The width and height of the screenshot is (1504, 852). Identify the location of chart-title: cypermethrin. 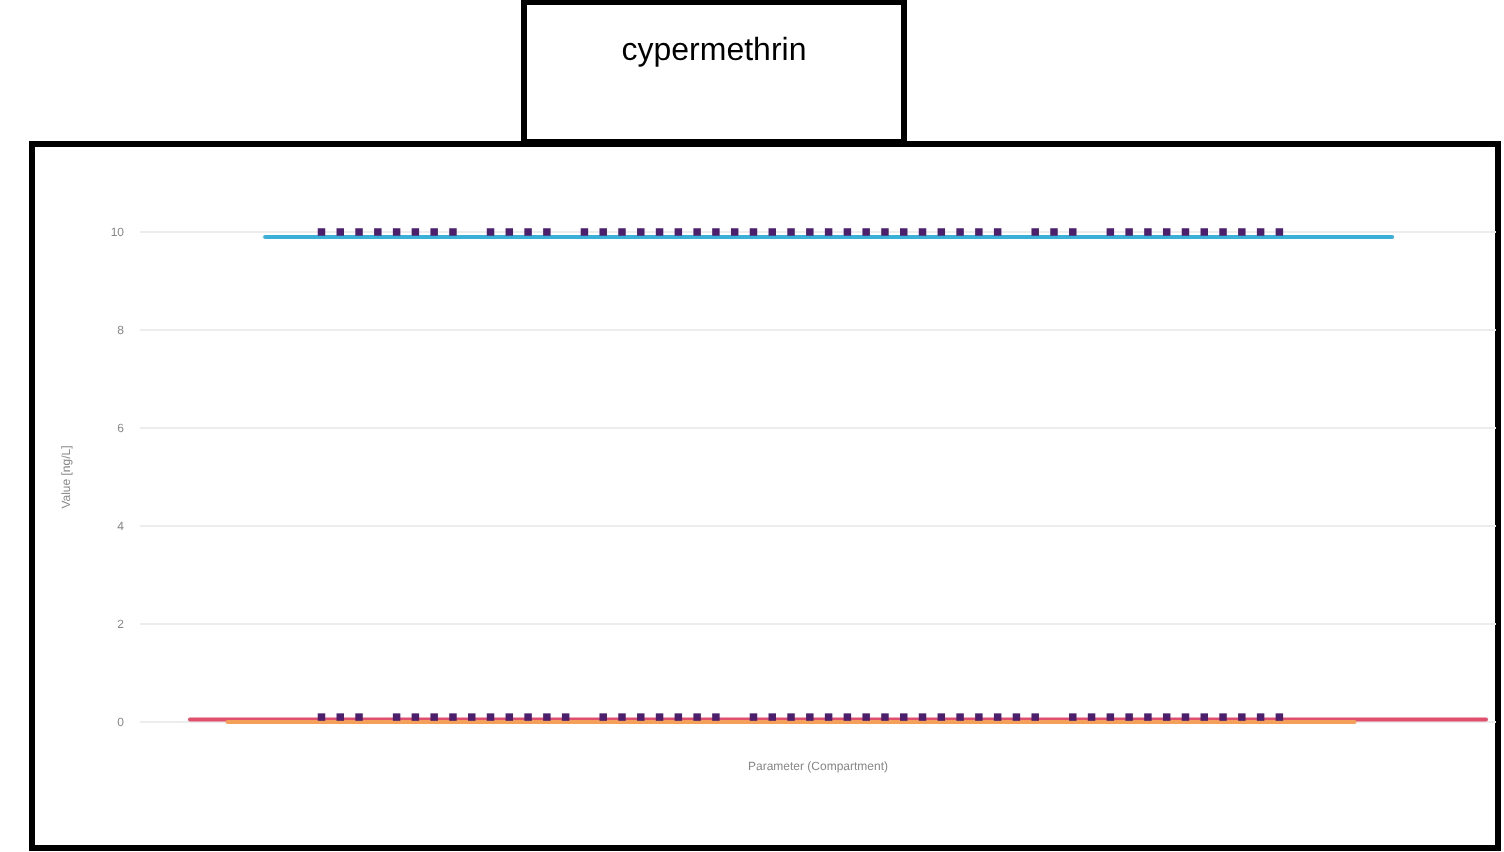
(714, 51).